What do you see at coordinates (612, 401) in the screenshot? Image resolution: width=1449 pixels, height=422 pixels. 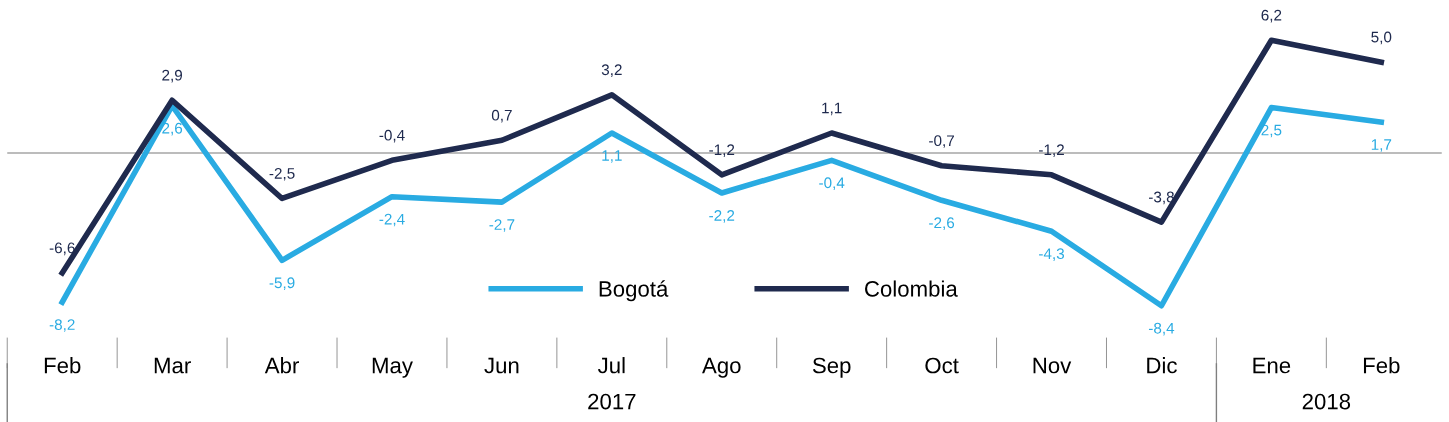 I see `text: 2017` at bounding box center [612, 401].